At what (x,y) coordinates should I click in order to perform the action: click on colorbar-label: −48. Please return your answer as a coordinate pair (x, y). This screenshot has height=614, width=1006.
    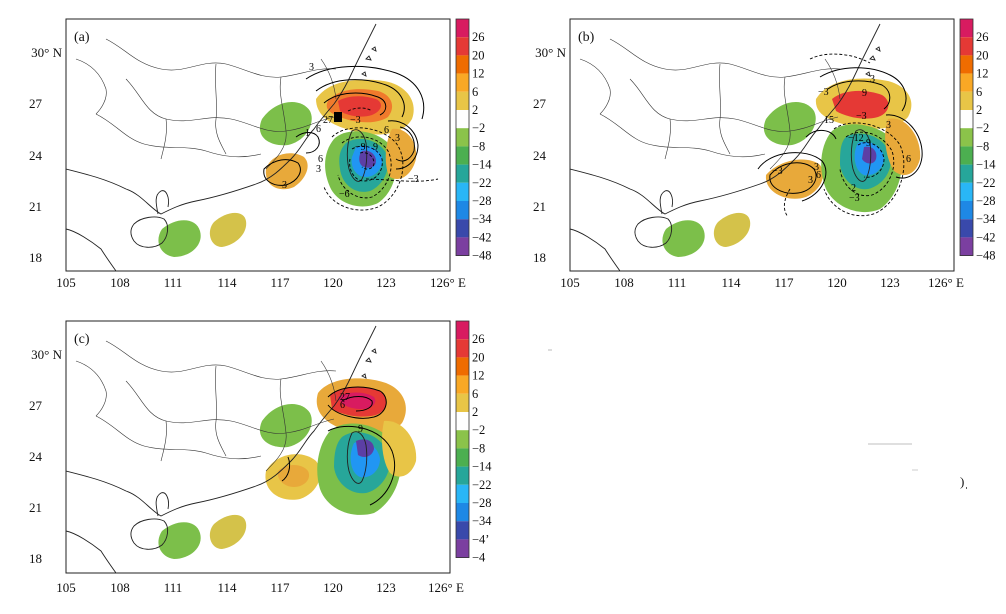
    Looking at the image, I should click on (986, 256).